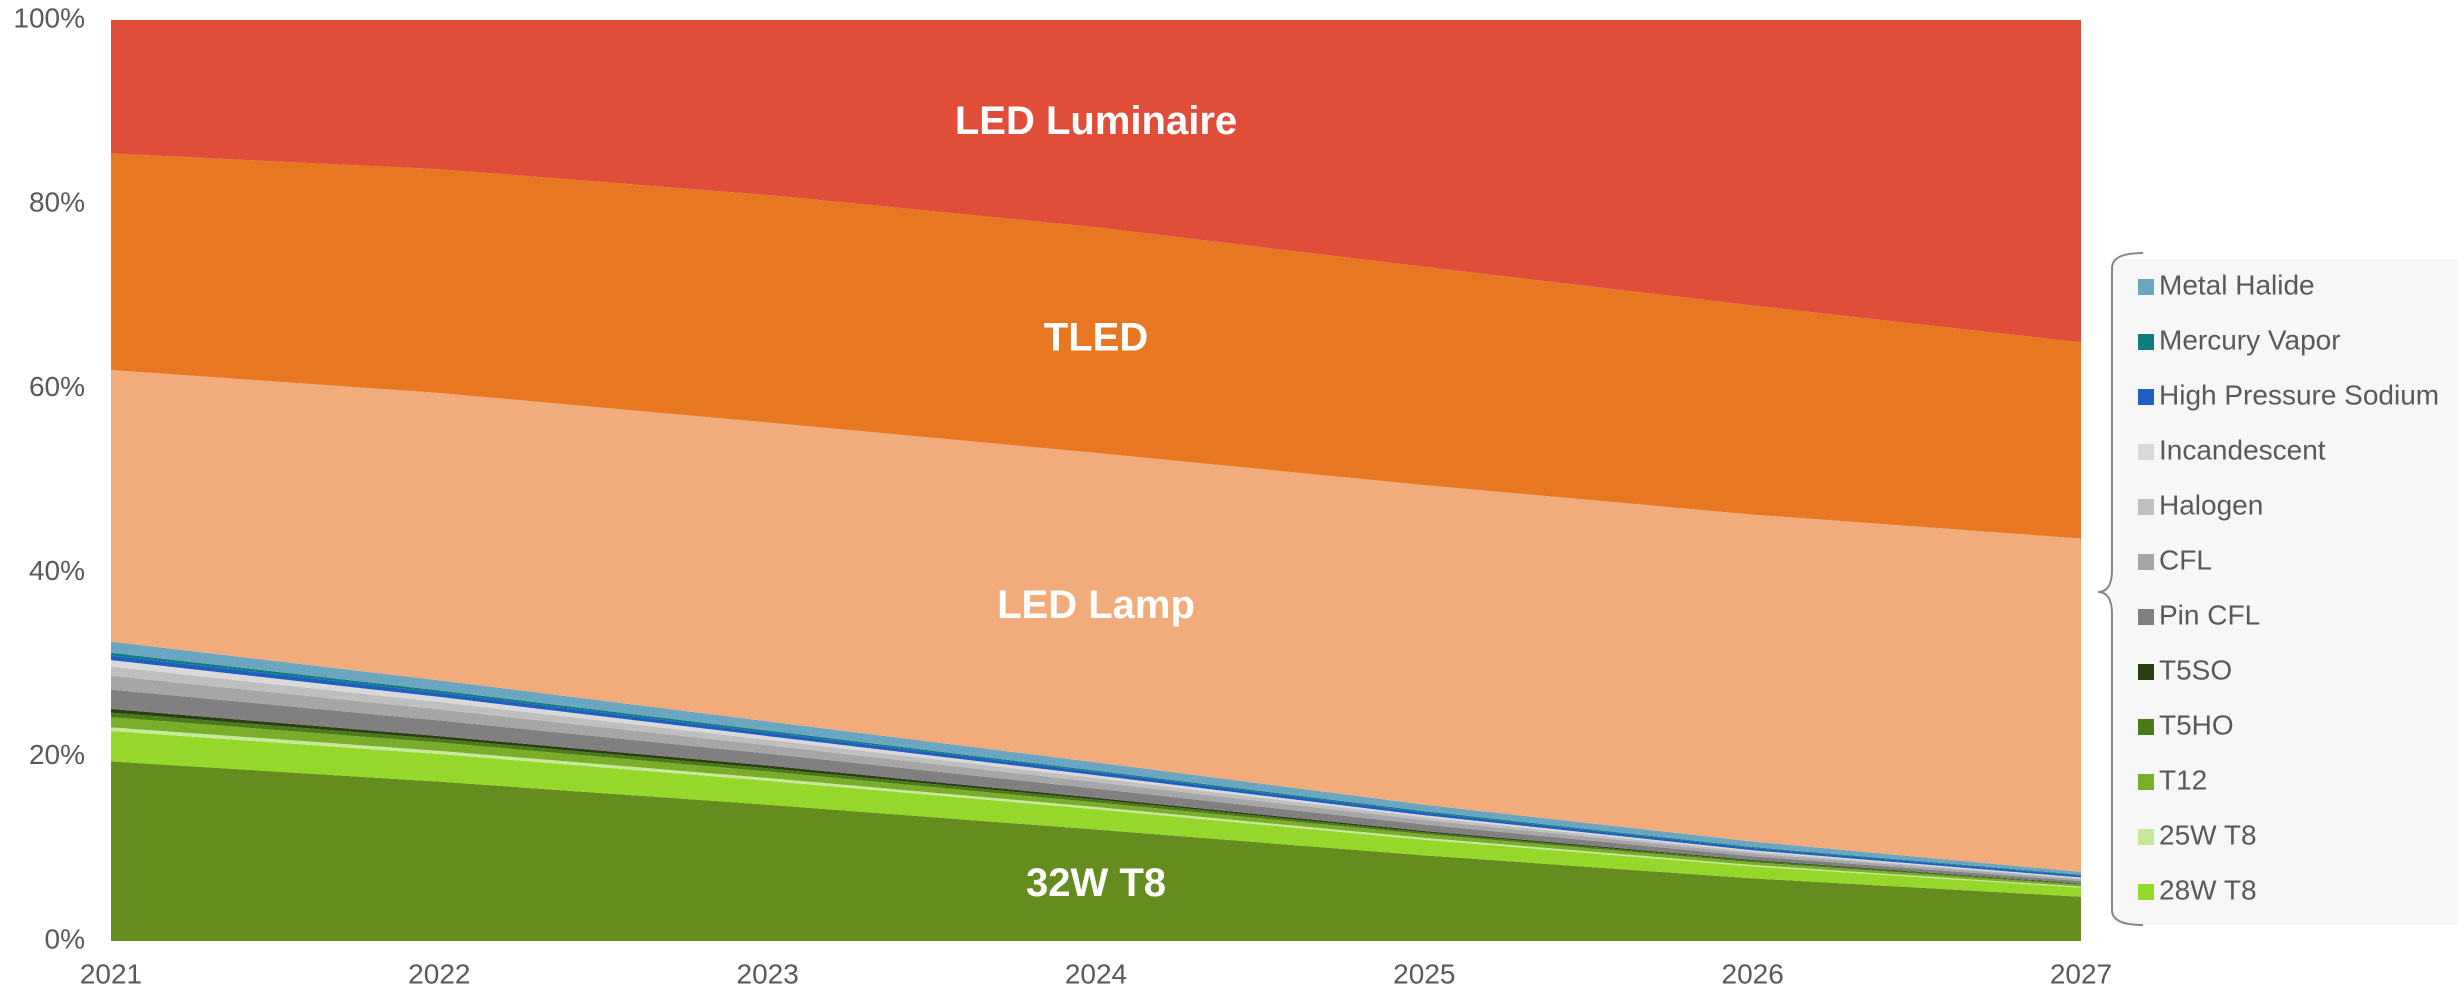  Describe the element at coordinates (1096, 605) in the screenshot. I see `area-label: LED Lamp` at that location.